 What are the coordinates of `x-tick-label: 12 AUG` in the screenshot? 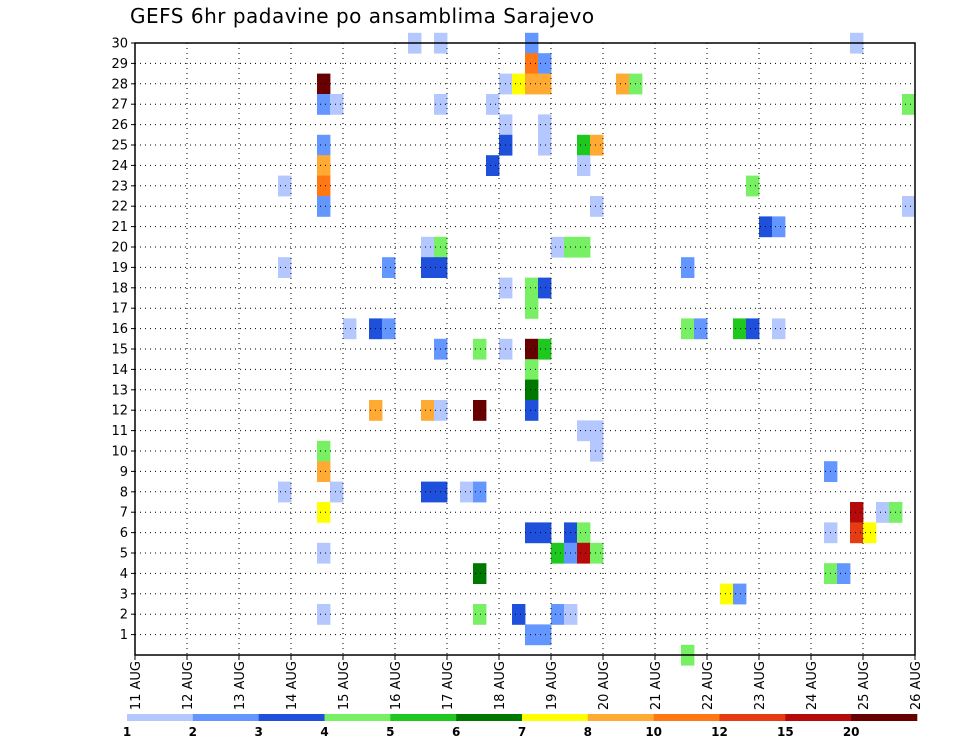 It's located at (188, 685).